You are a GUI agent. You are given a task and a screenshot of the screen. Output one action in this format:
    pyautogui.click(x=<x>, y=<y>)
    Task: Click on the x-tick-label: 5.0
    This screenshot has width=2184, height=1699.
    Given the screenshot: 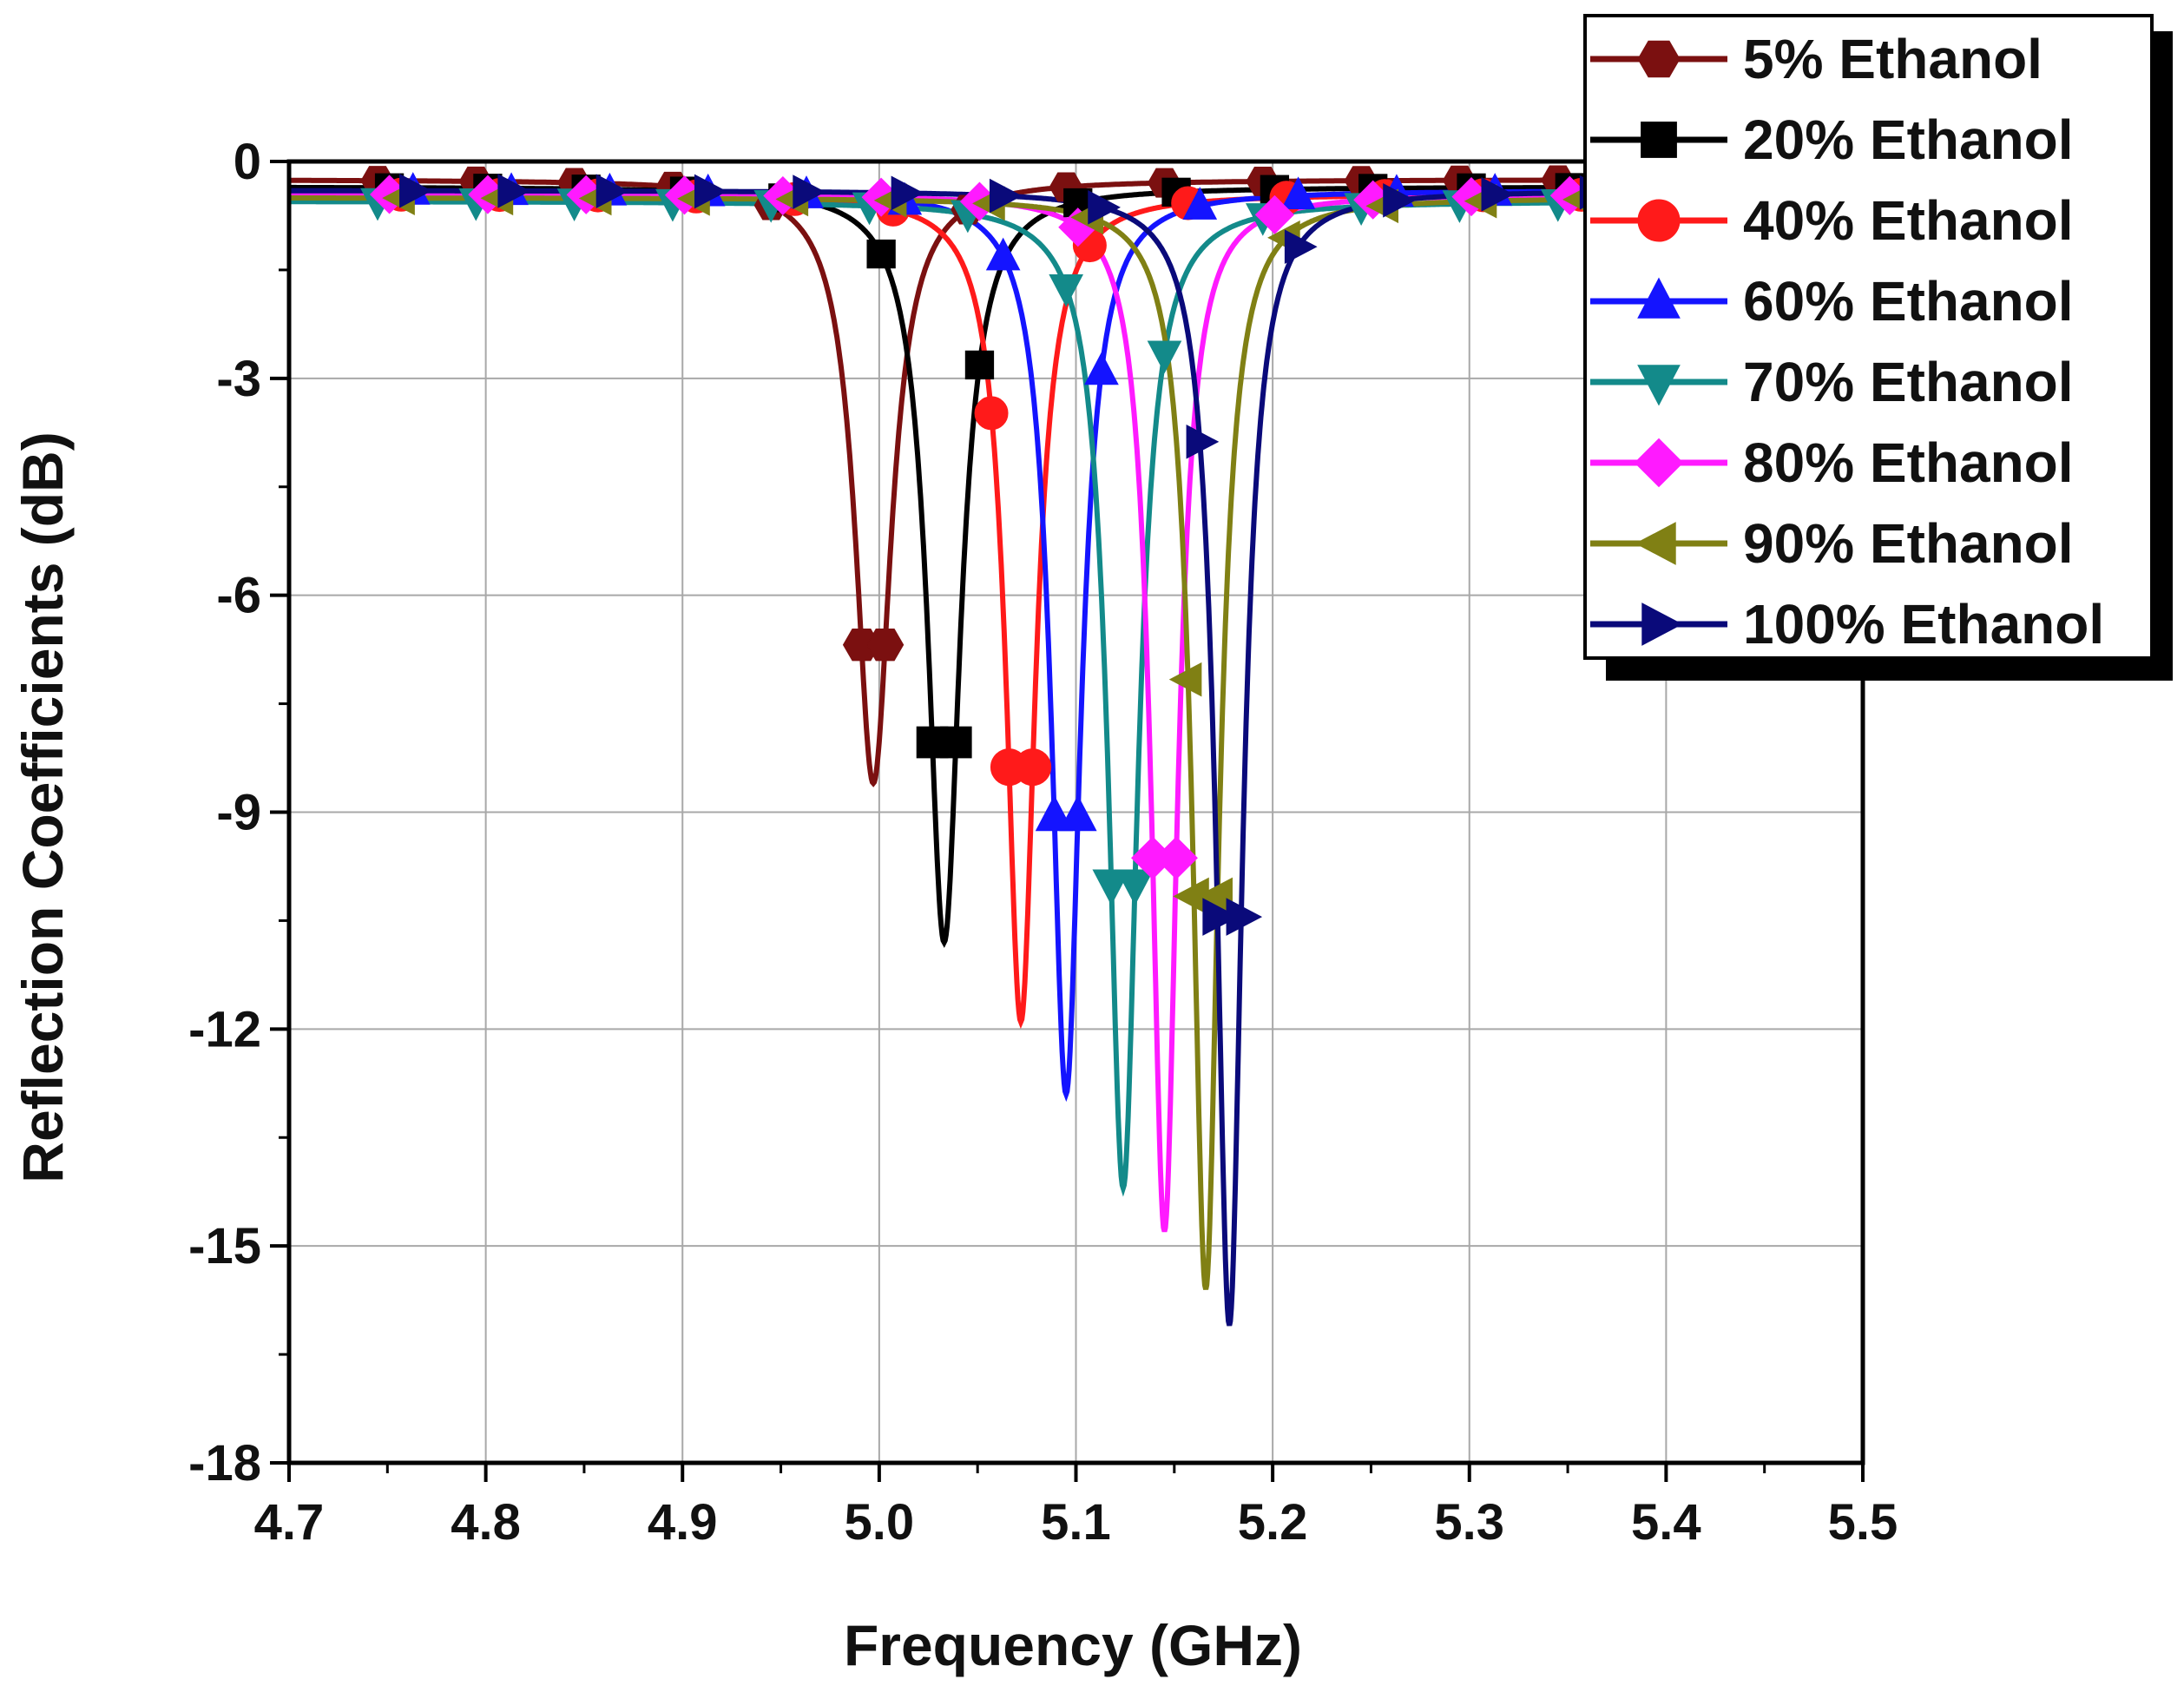 What is the action you would take?
    pyautogui.click(x=880, y=1523)
    